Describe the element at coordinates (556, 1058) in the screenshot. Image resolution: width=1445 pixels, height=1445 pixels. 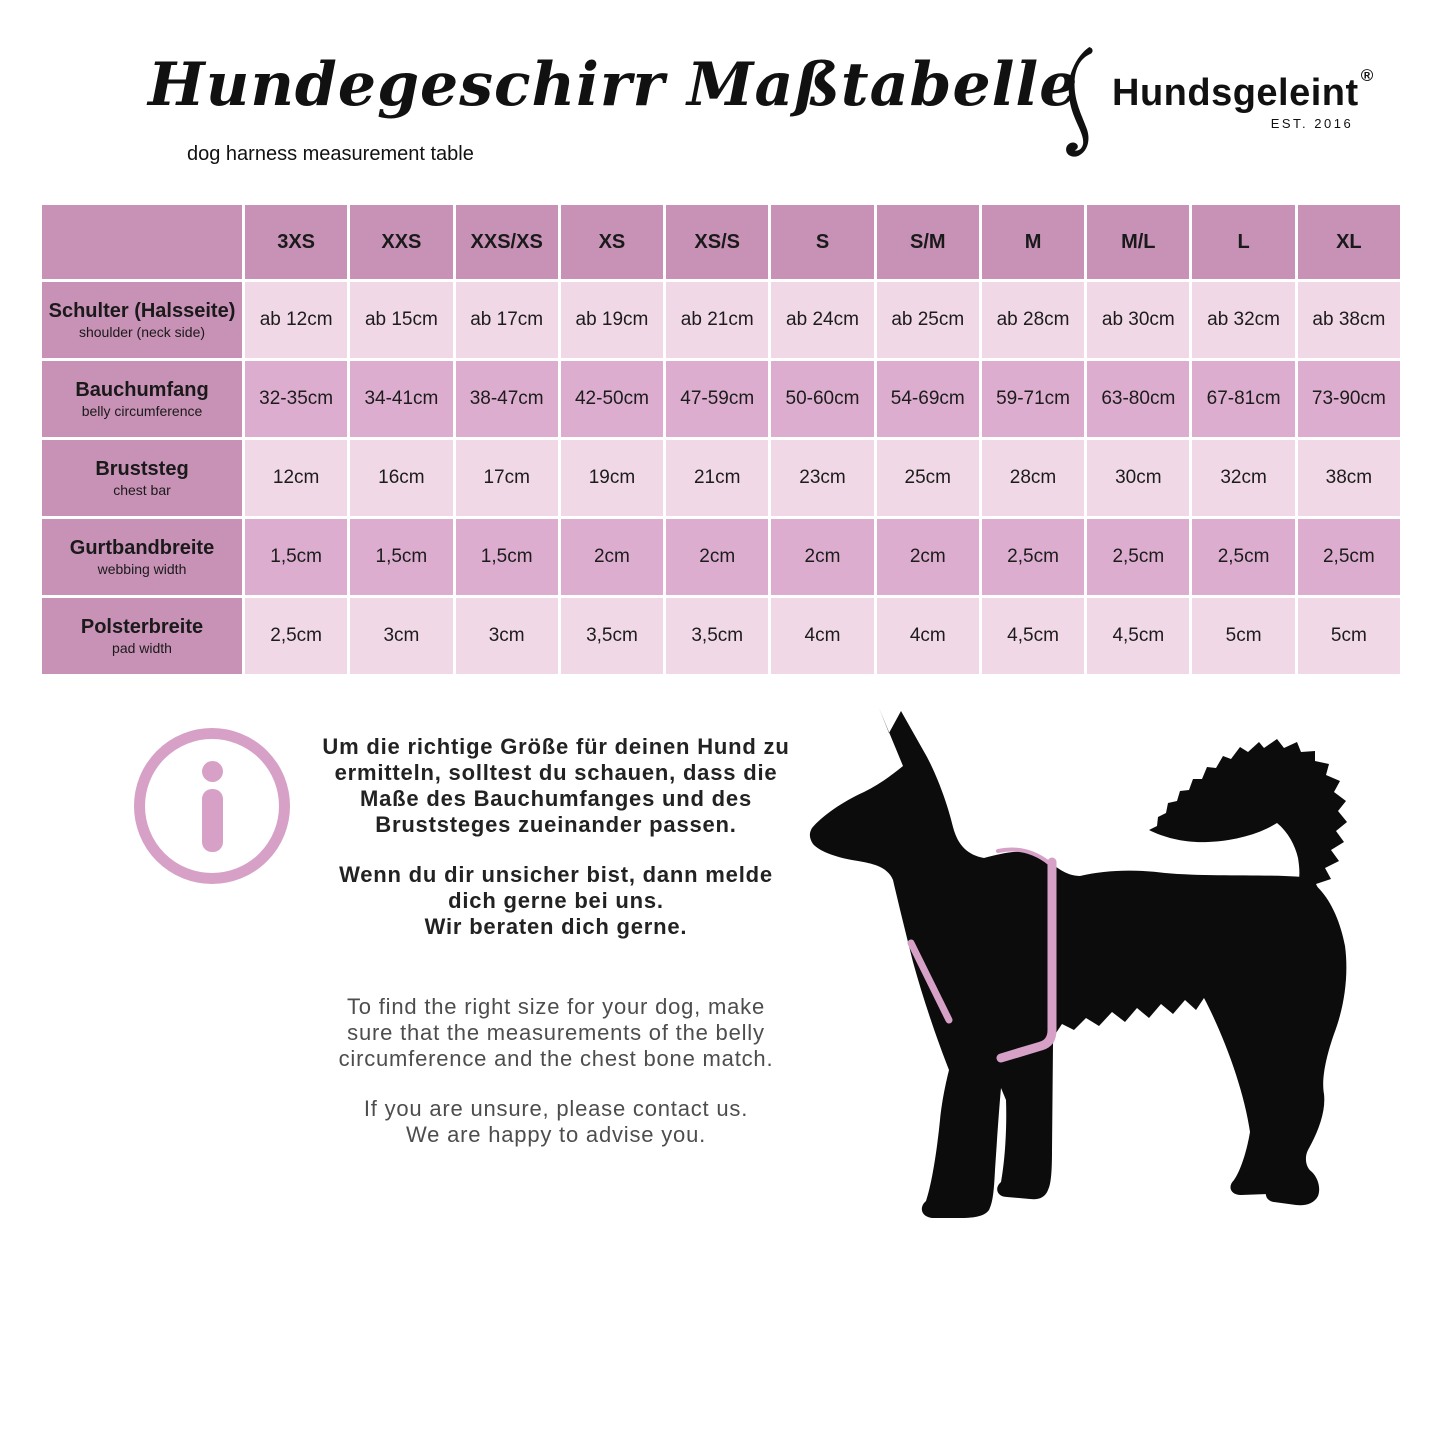
I see `info-line: circumference and the chest bone match.` at that location.